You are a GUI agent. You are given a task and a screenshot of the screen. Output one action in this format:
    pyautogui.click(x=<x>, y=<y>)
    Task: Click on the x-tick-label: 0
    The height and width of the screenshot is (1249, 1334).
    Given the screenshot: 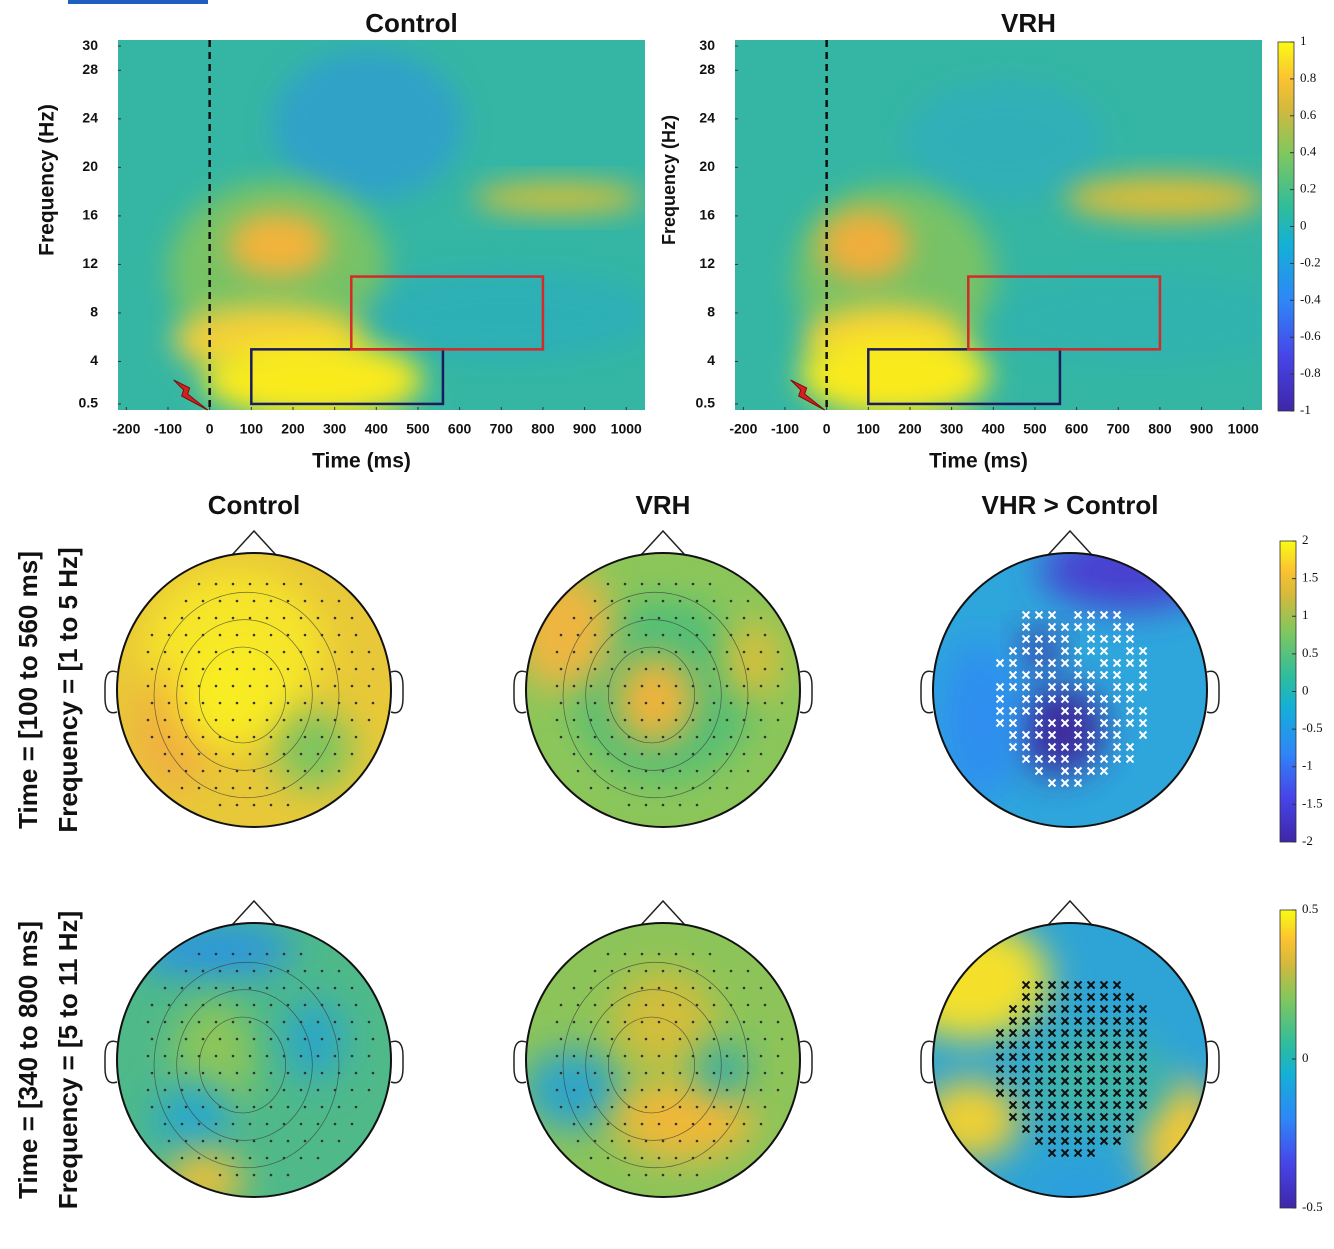 What is the action you would take?
    pyautogui.click(x=210, y=429)
    